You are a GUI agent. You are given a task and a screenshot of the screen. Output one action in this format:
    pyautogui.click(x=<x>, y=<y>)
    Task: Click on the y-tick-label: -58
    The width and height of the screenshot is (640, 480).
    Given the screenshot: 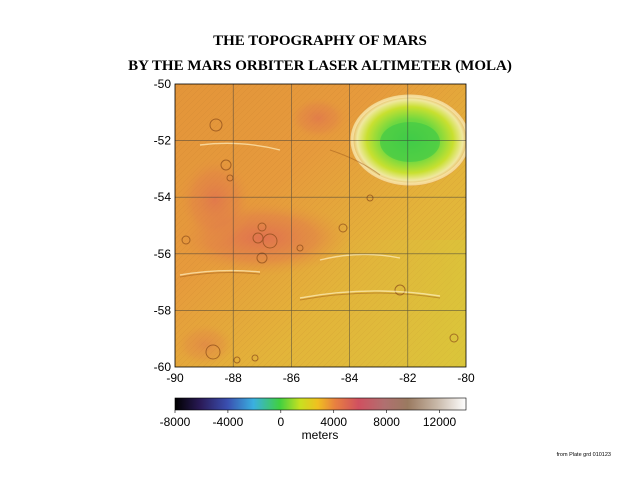 What is the action you would take?
    pyautogui.click(x=163, y=310)
    